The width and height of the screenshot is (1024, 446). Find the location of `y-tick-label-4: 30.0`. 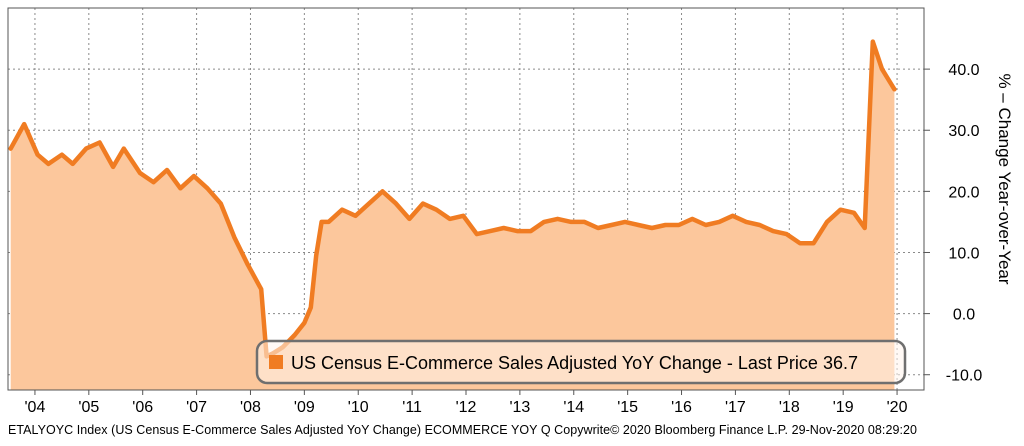

y-tick-label-4: 30.0 is located at coordinates (963, 131).